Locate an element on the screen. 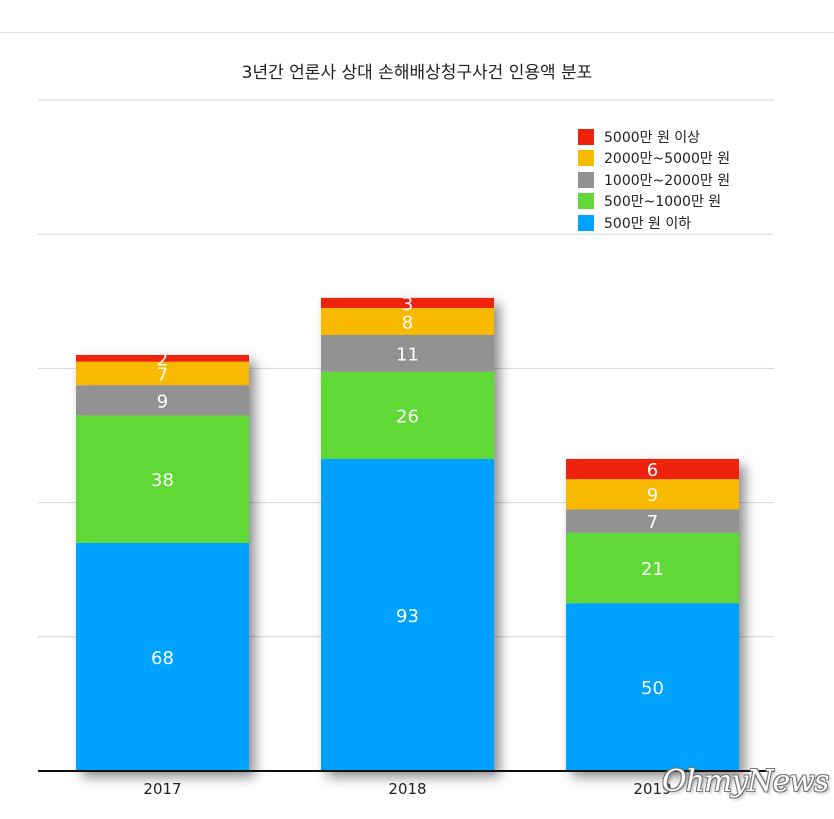 Image resolution: width=834 pixels, height=819 pixels. data-label-2018-series-2: 11 is located at coordinates (407, 354).